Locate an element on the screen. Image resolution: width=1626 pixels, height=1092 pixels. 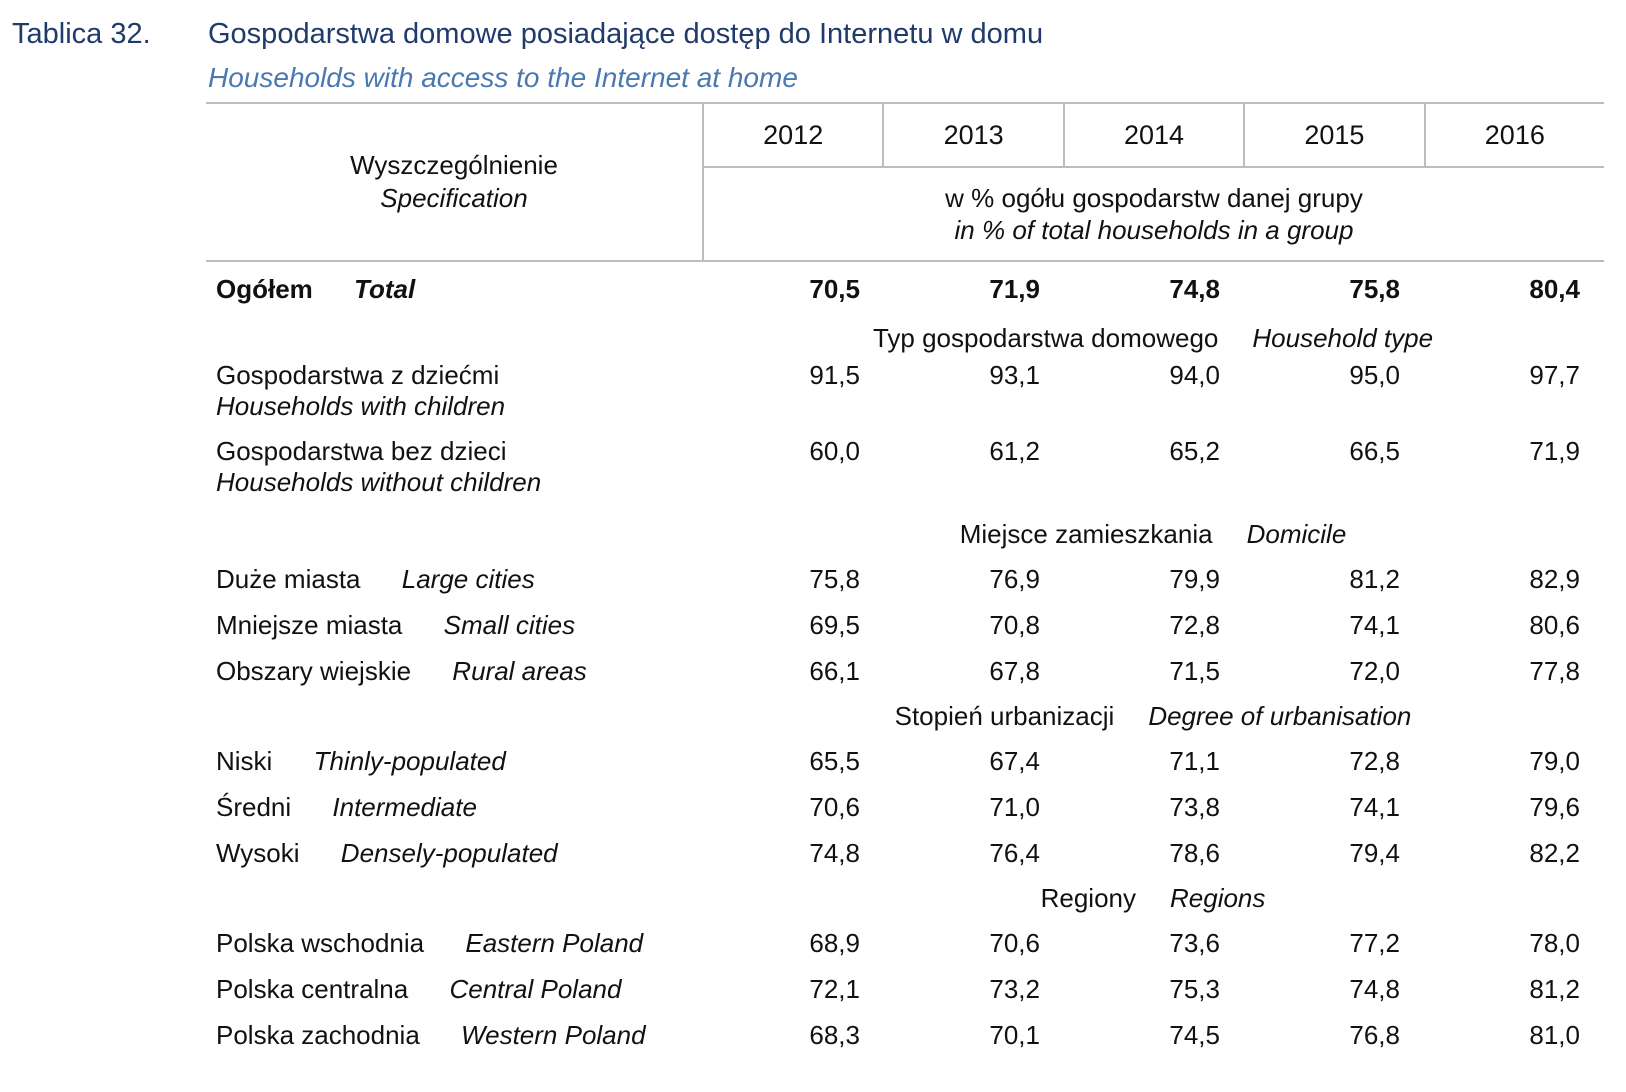
row-label: Polska centralna Central Poland is located at coordinates (454, 989).